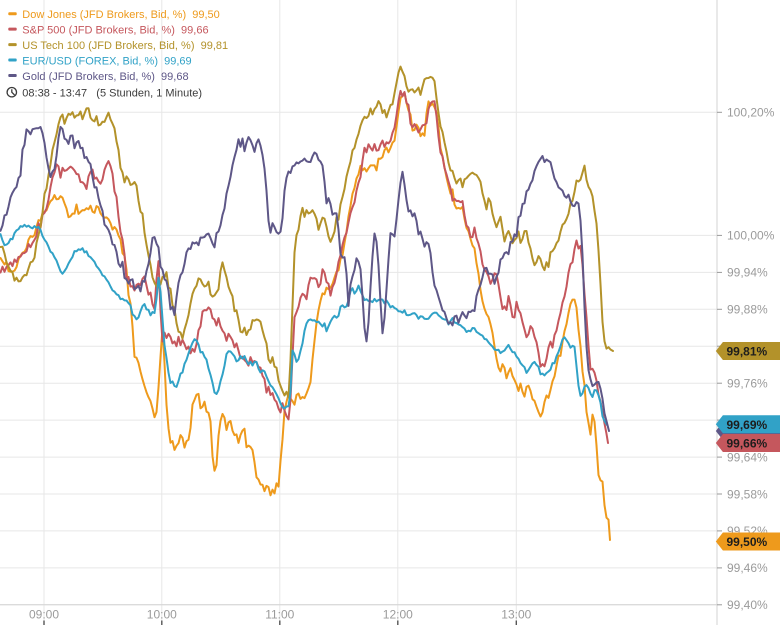 Image resolution: width=780 pixels, height=625 pixels. I want to click on svg-text: 99,46%, so click(747, 568).